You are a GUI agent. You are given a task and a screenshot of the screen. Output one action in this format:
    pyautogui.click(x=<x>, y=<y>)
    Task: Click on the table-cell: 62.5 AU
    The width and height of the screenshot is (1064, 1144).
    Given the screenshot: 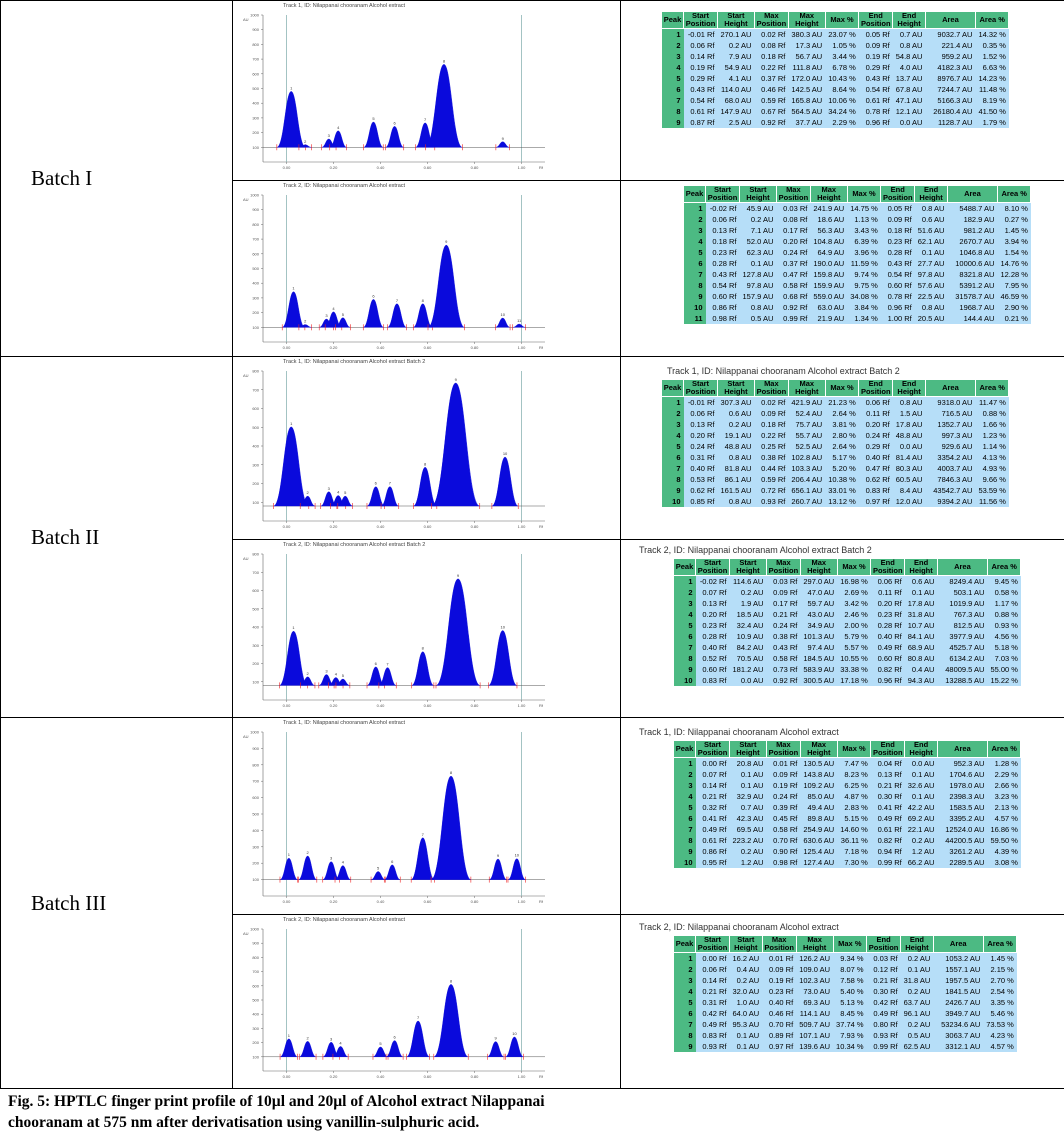 What is the action you would take?
    pyautogui.click(x=917, y=1046)
    